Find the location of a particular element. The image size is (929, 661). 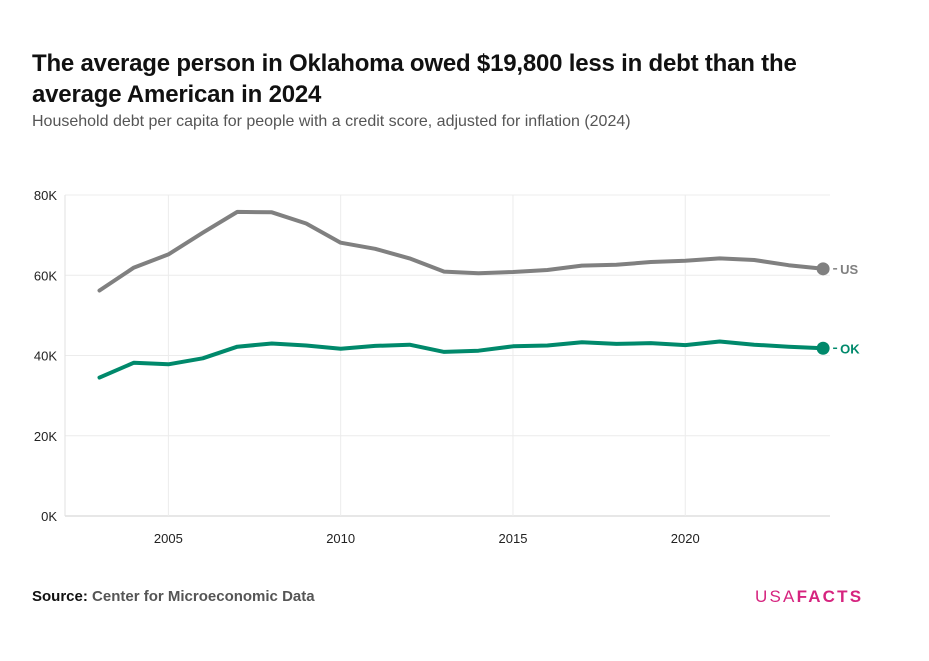

x-axis-ticks: 2005 2010 2015 2020 is located at coordinates (427, 538).